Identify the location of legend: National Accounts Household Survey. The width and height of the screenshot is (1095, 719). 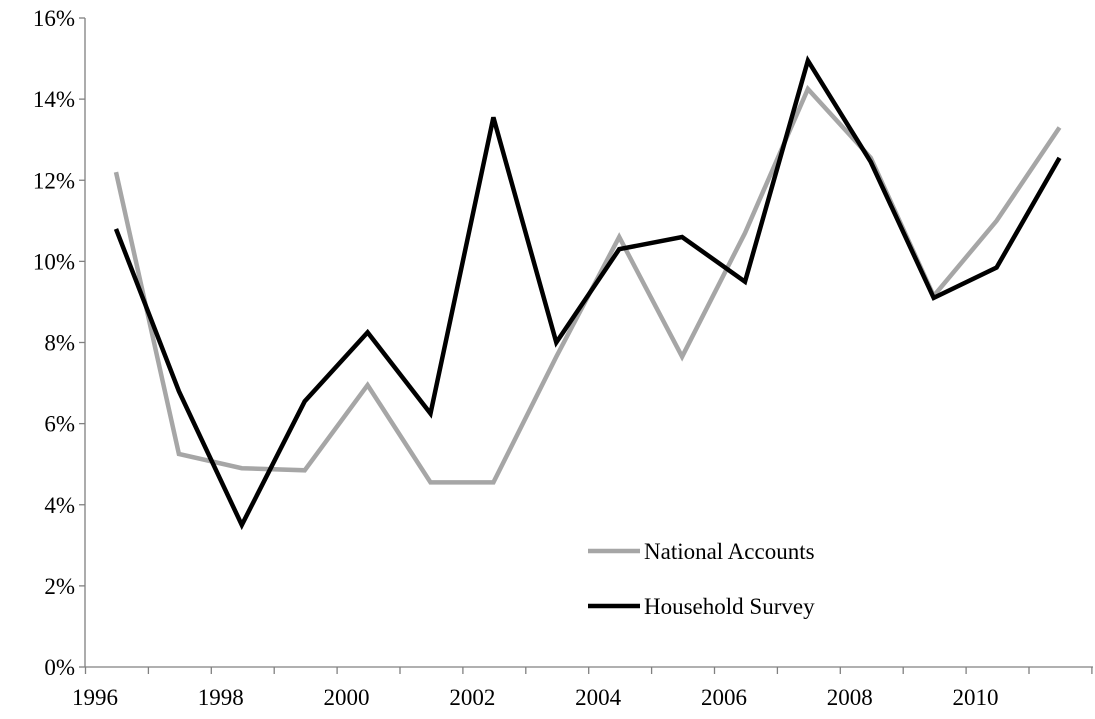
(701, 579).